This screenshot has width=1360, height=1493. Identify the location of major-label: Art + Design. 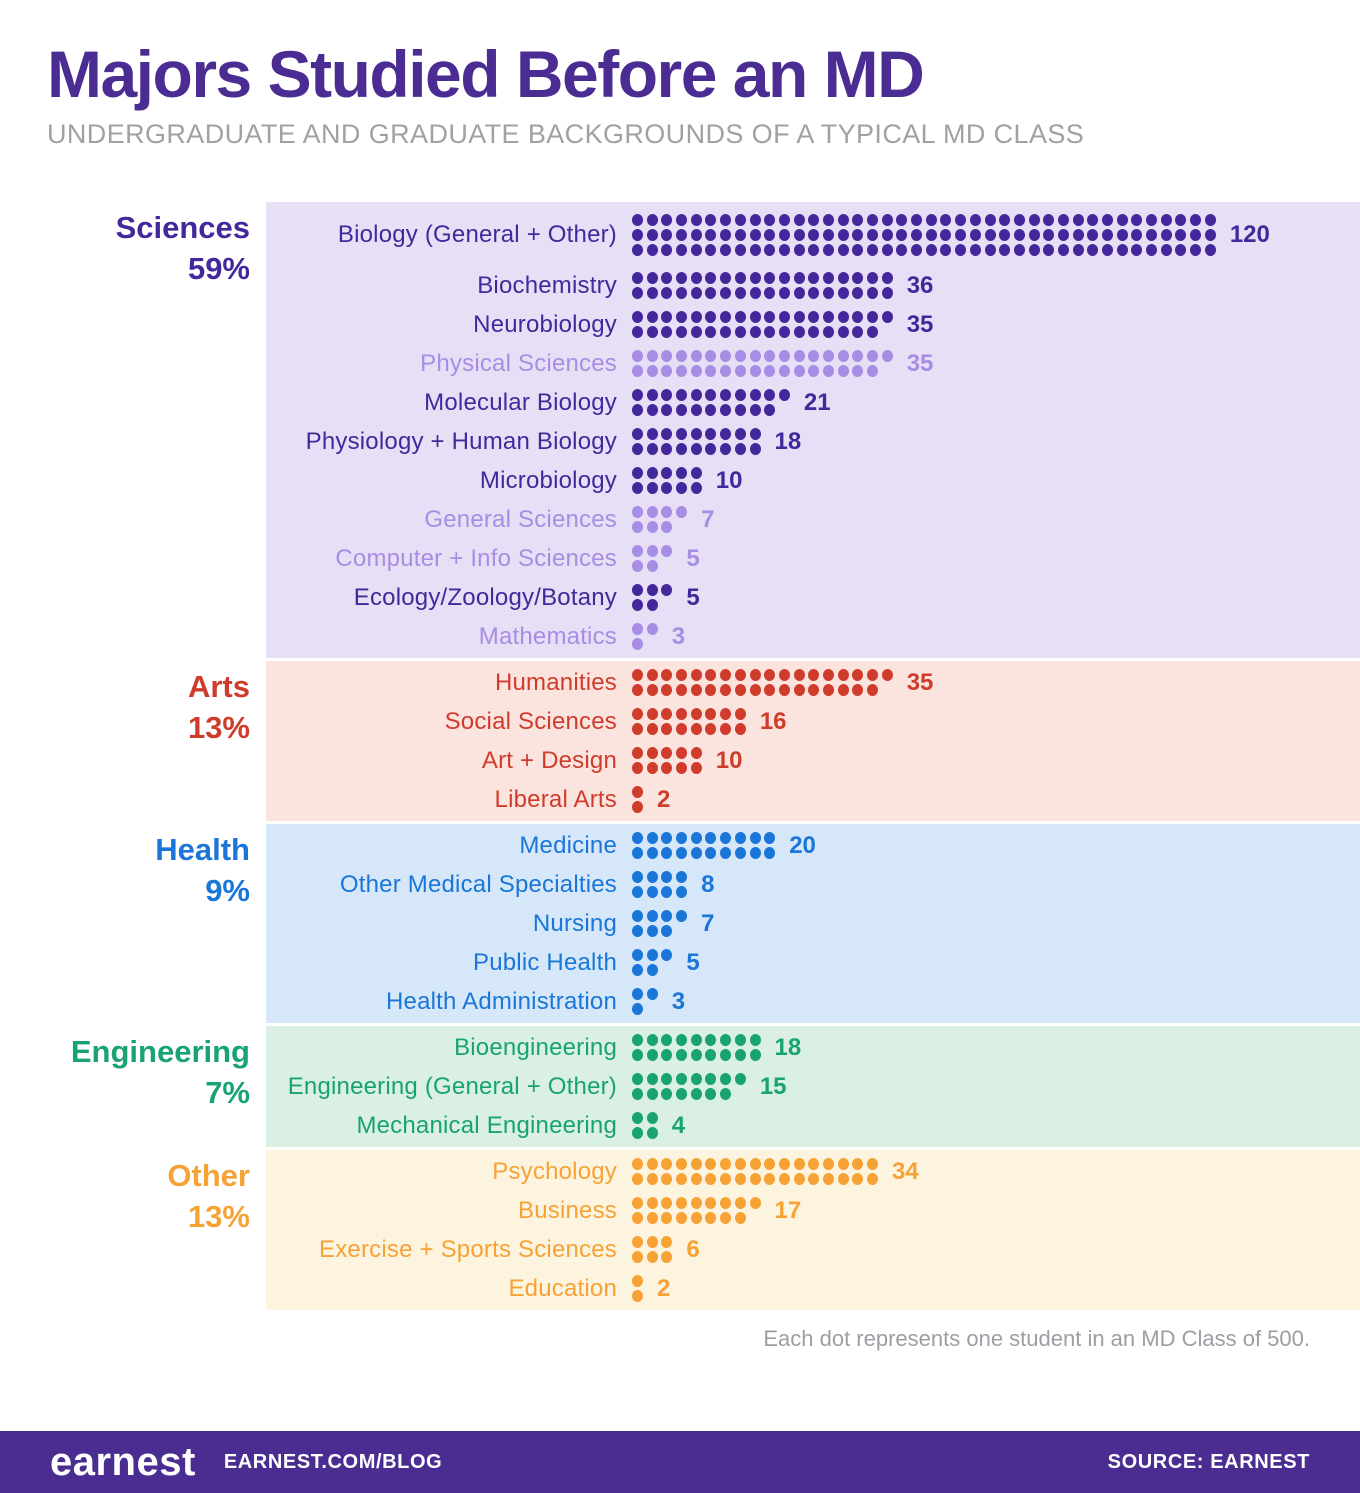
(549, 760).